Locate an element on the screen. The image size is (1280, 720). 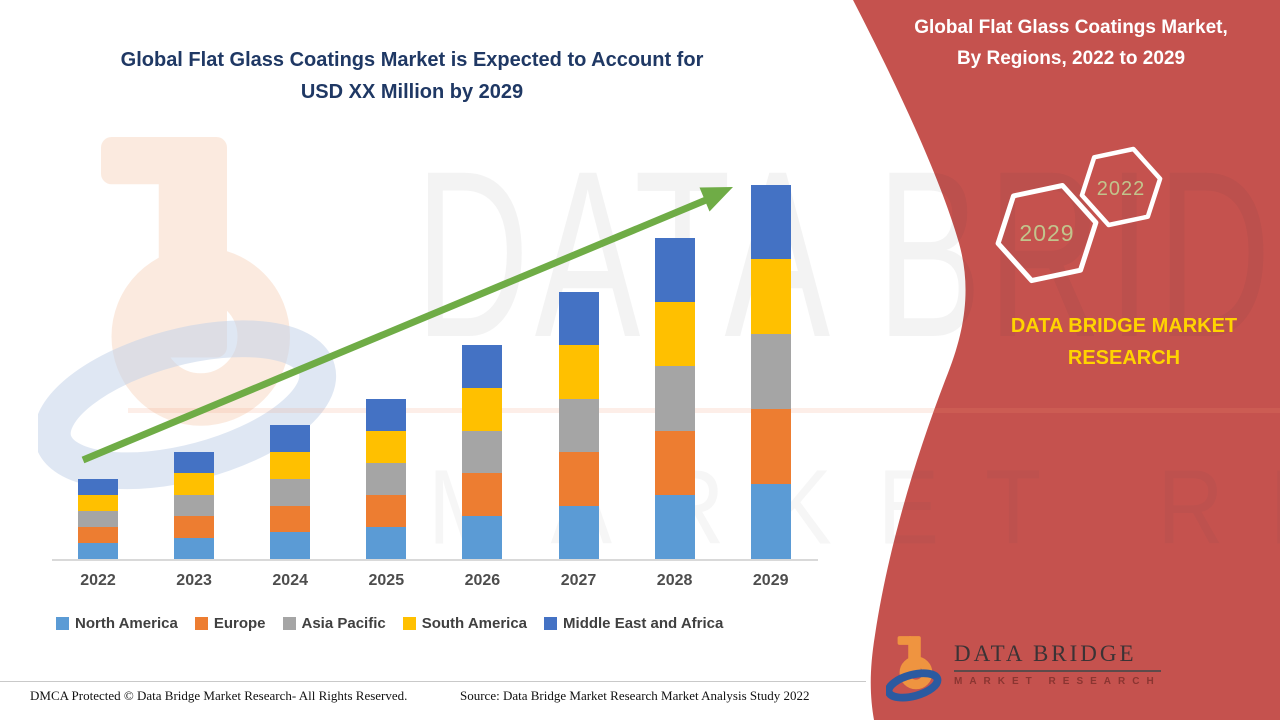
footer-divider is located at coordinates (433, 681).